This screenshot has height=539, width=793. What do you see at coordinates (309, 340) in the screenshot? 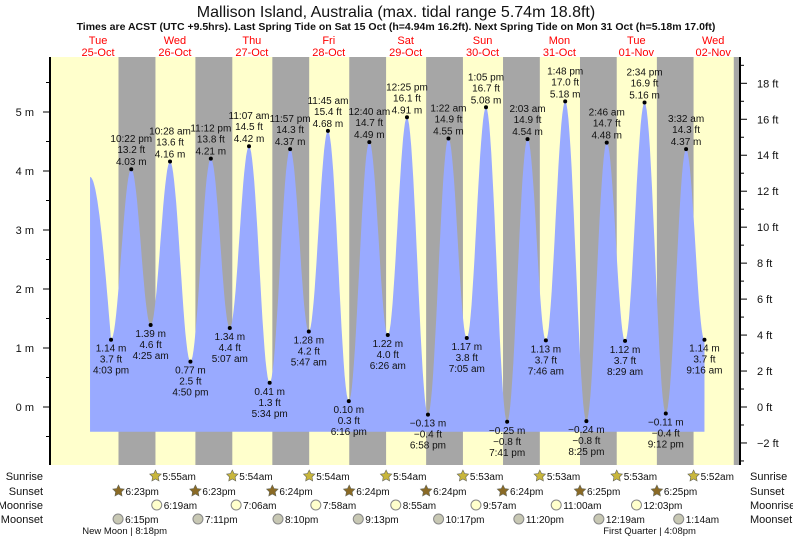
I see `low-tide-m: 1.28 m` at bounding box center [309, 340].